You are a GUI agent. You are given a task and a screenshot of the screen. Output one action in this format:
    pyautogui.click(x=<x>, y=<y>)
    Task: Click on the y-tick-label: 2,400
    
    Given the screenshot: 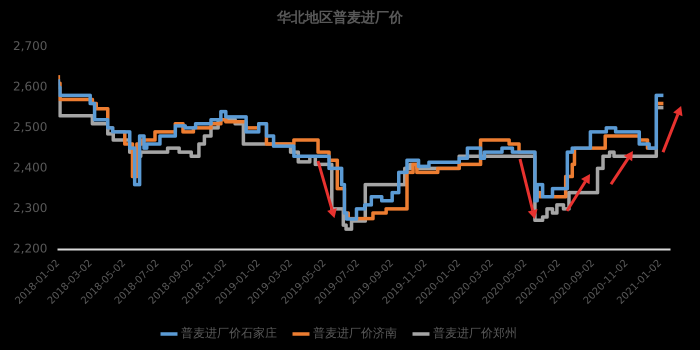 What is the action you would take?
    pyautogui.click(x=30, y=167)
    